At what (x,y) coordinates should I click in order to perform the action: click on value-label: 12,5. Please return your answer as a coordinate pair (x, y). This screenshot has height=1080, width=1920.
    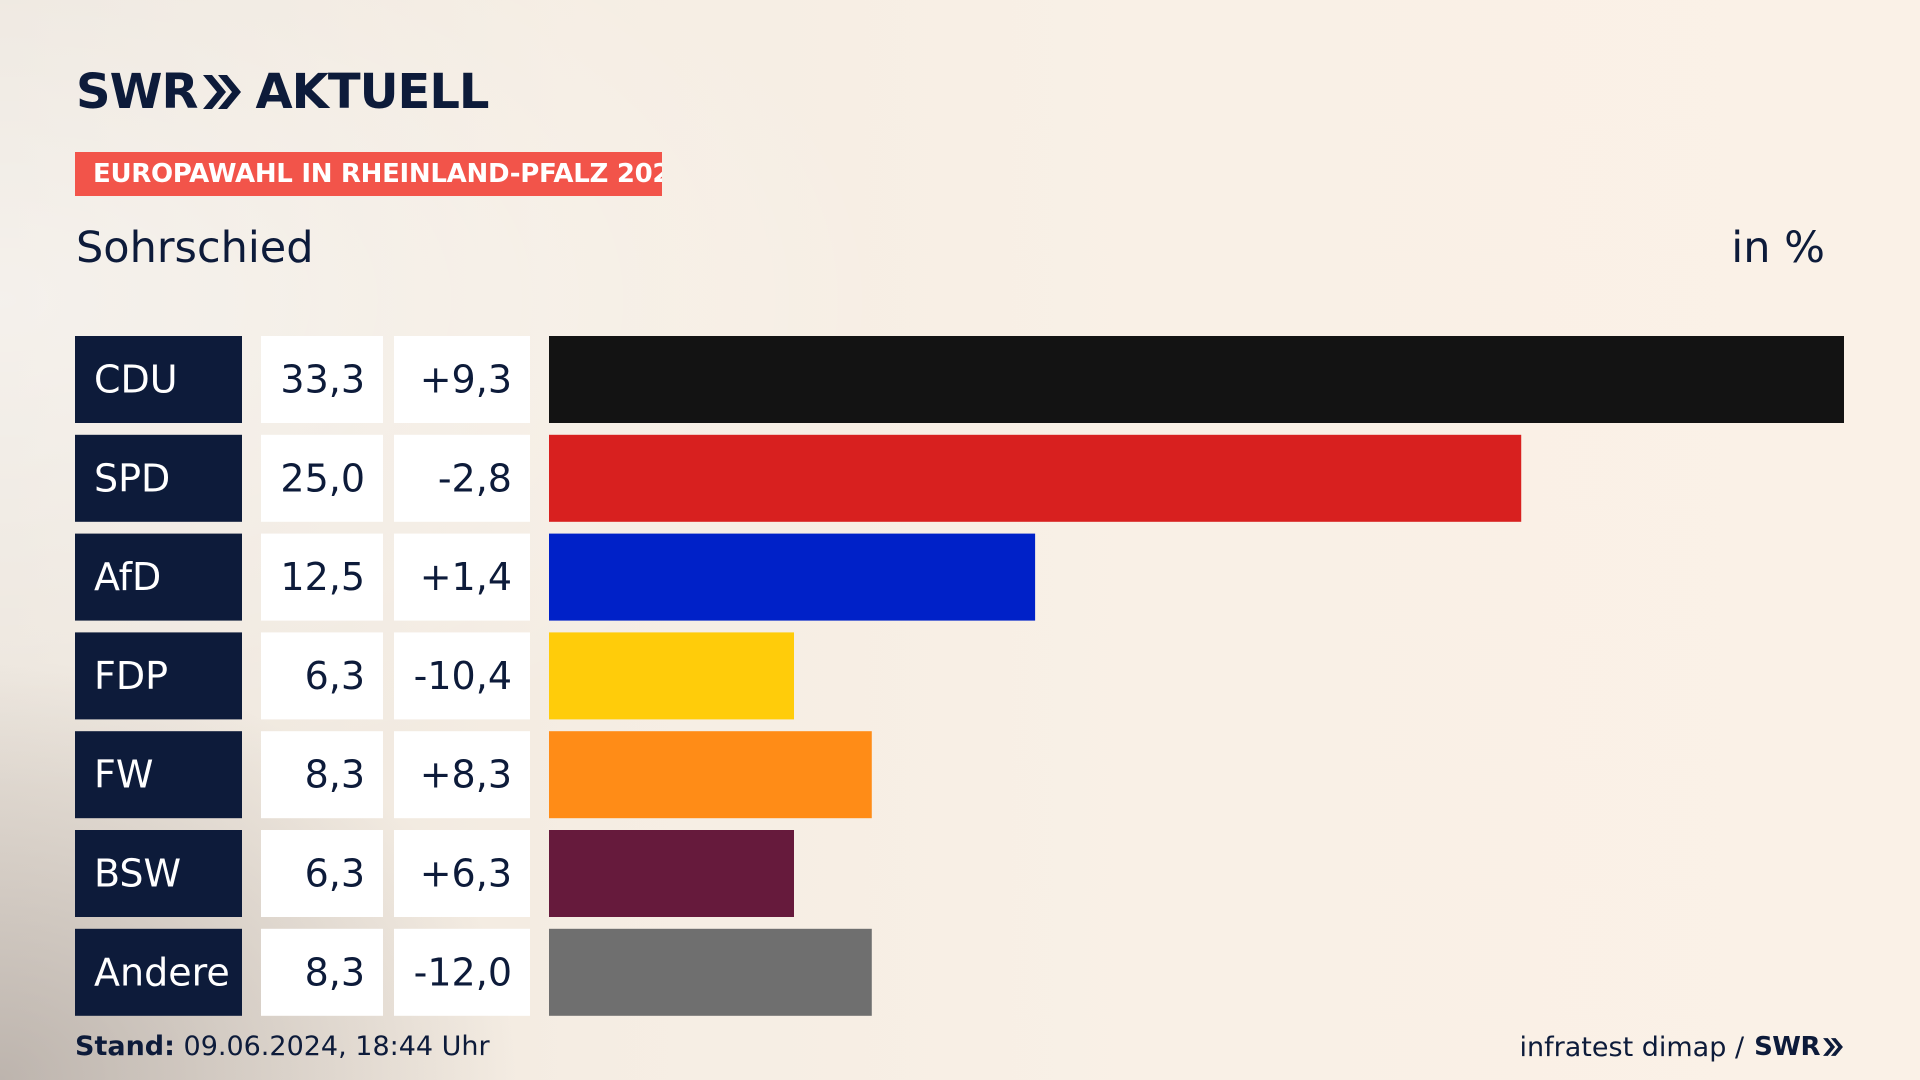
    Looking at the image, I should click on (322, 577).